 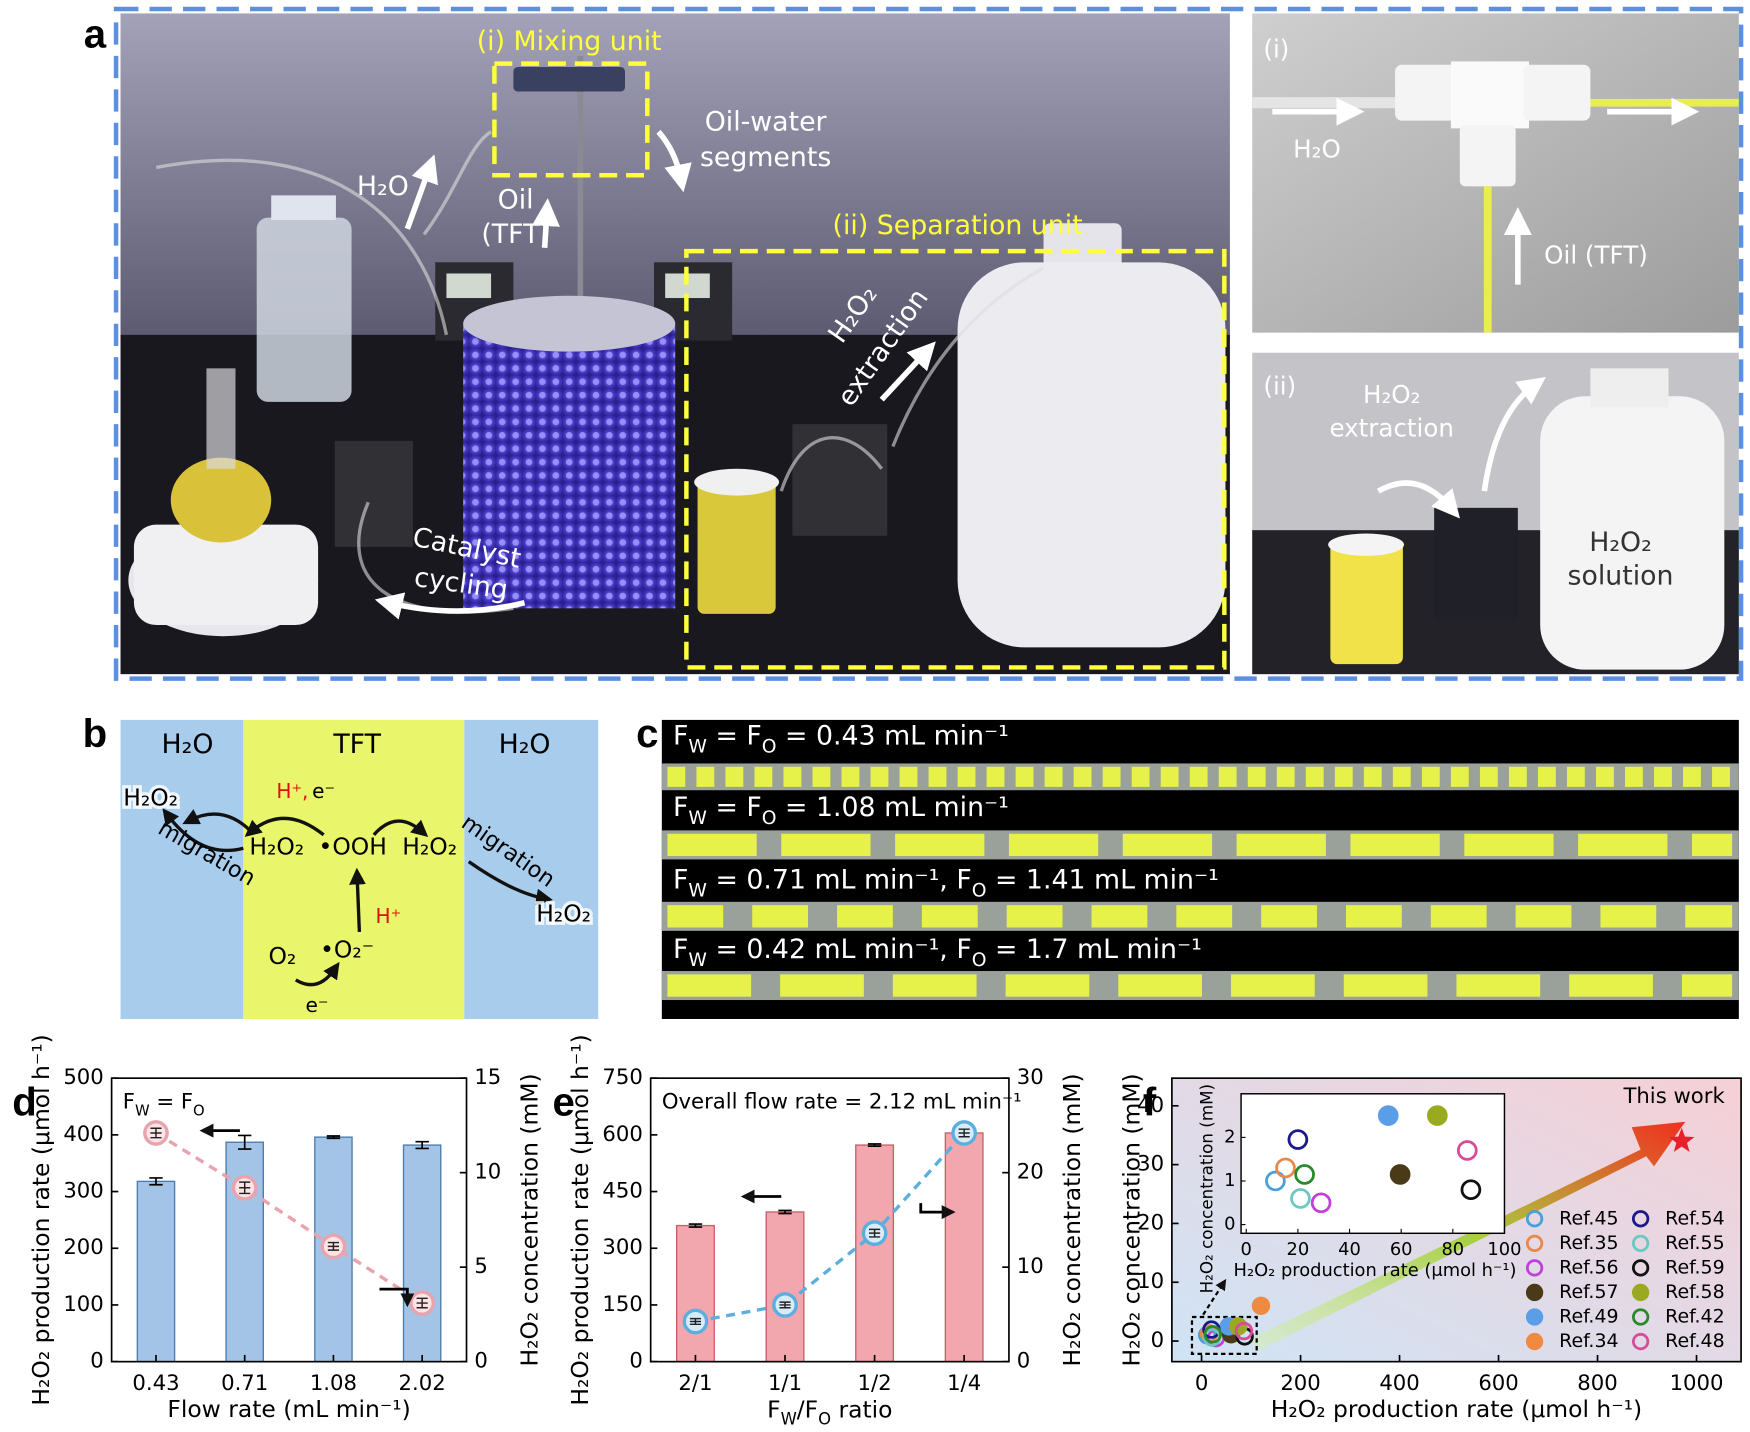 What do you see at coordinates (356, 744) in the screenshot?
I see `diagram-label: TFT` at bounding box center [356, 744].